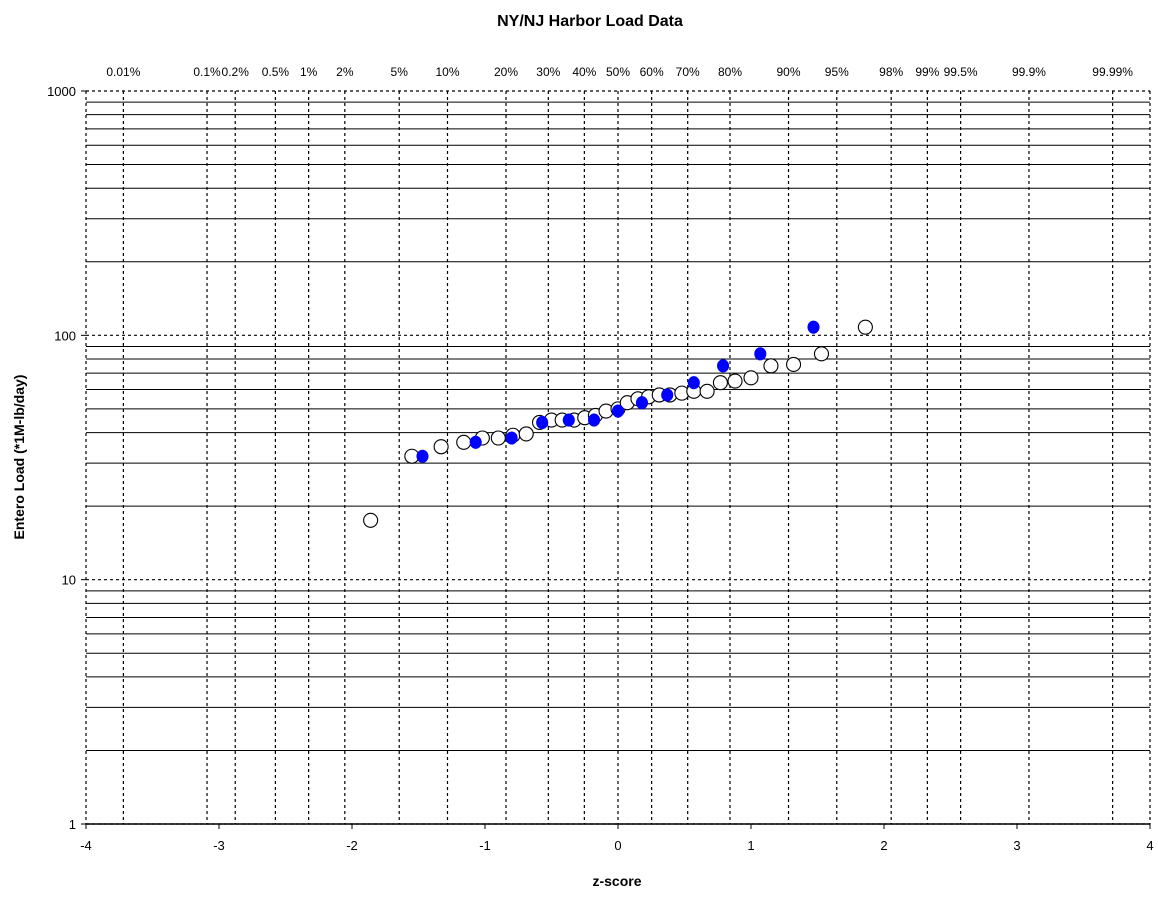  What do you see at coordinates (616, 881) in the screenshot?
I see `x-axis-label: z-score` at bounding box center [616, 881].